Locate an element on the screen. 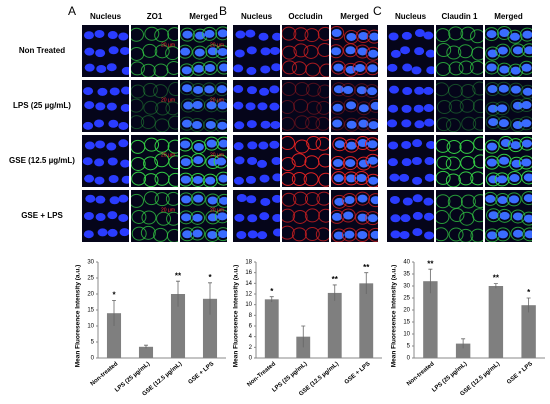  micrograph is located at coordinates (459, 106).